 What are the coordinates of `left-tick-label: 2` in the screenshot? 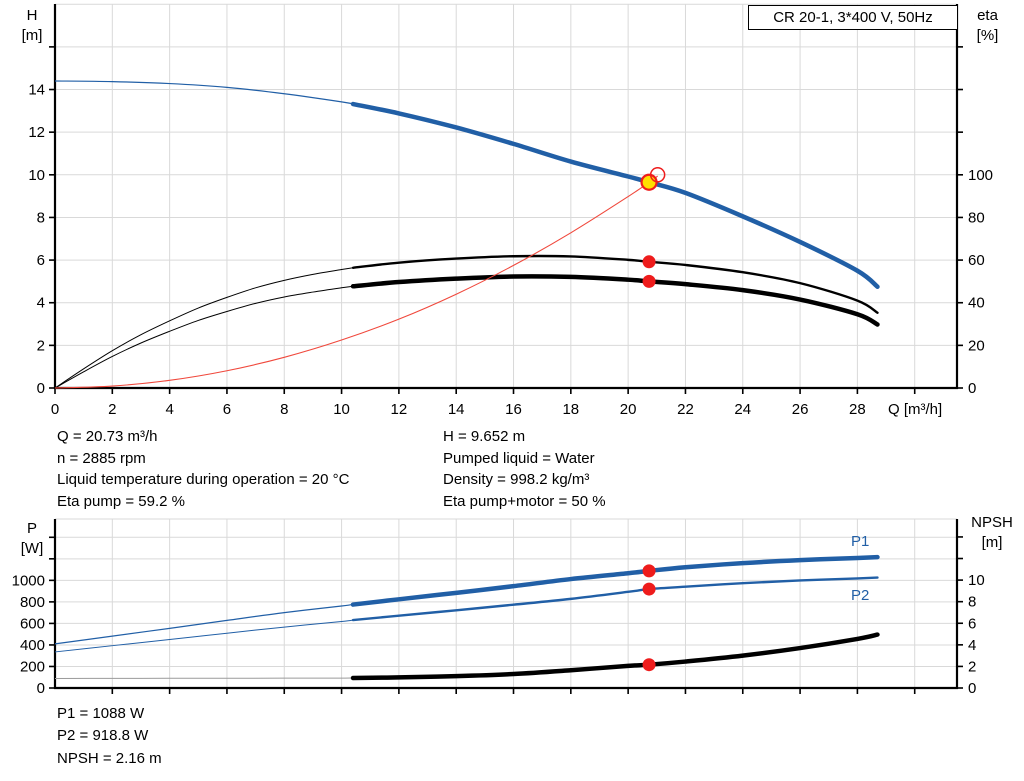 It's located at (41, 345).